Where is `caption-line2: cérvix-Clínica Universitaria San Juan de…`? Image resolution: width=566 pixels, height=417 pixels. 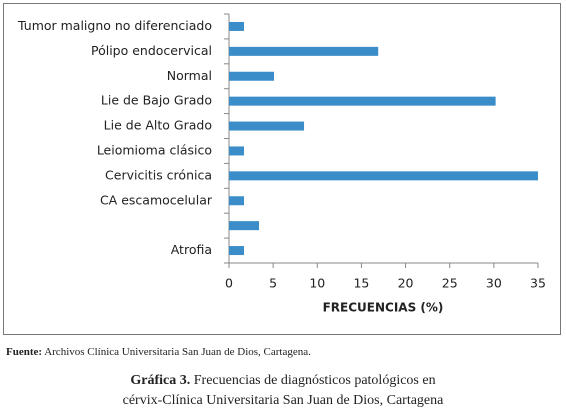 caption-line2: cérvix-Clínica Universitaria San Juan de… is located at coordinates (284, 400).